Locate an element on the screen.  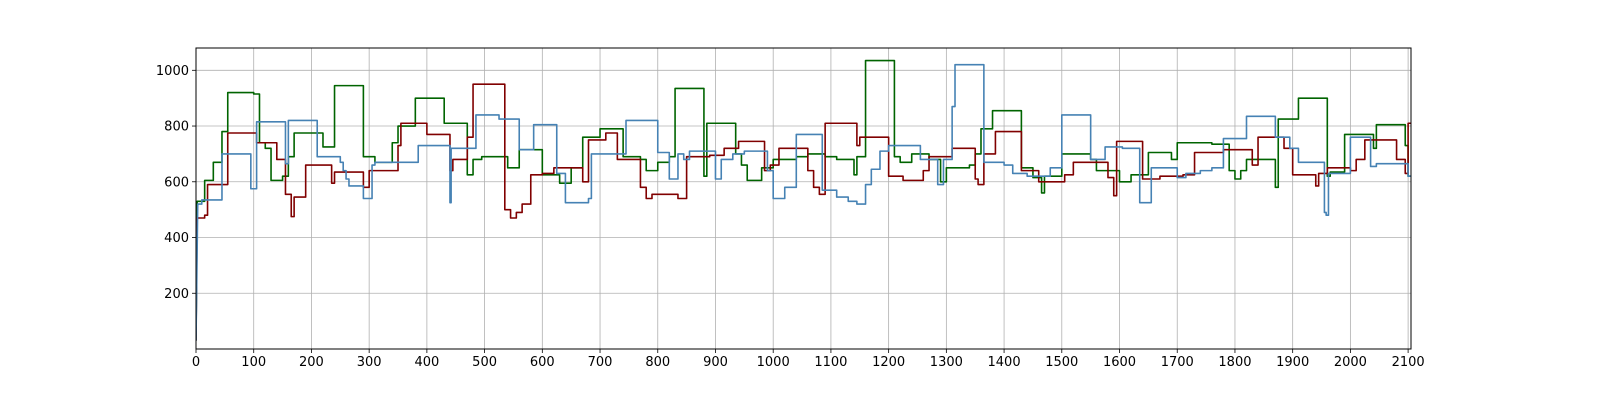
y-tick-label: 800 is located at coordinates (176, 127).